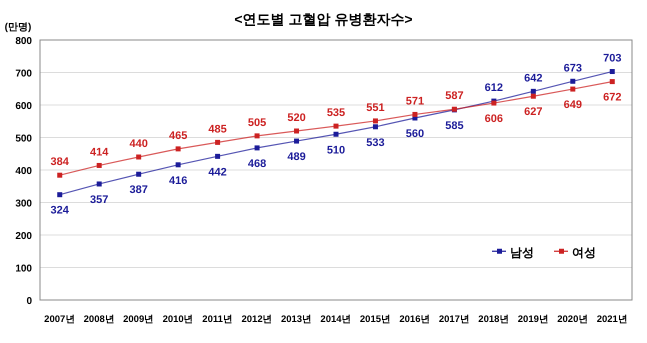  I want to click on data-label: 551, so click(375, 108).